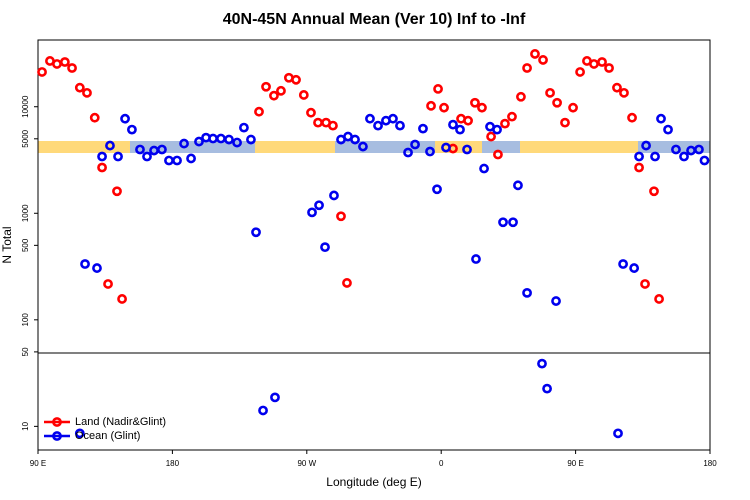  Describe the element at coordinates (25, 351) in the screenshot. I see `y-tick-label: 50` at that location.